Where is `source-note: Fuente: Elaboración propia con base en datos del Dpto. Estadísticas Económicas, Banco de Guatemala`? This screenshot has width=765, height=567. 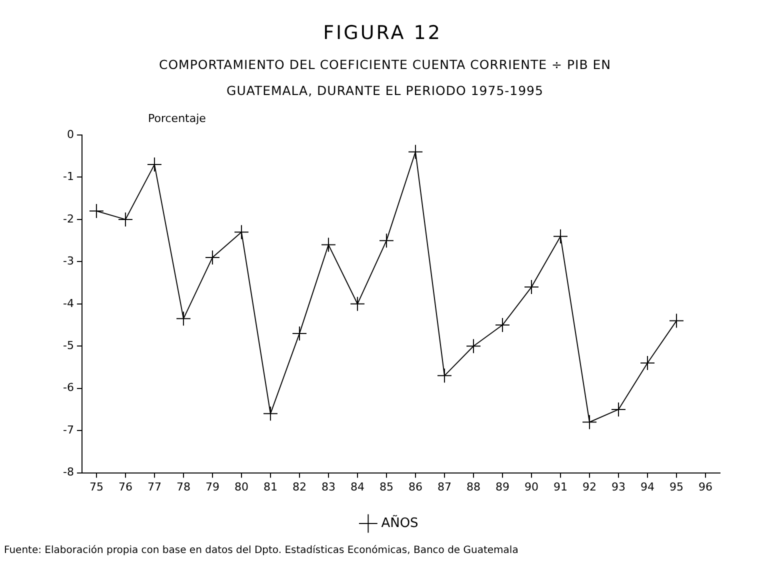 source-note: Fuente: Elaboración propia con base en datos del Dpto. Estadísticas Económicas, Banco de Guatemala is located at coordinates (261, 550).